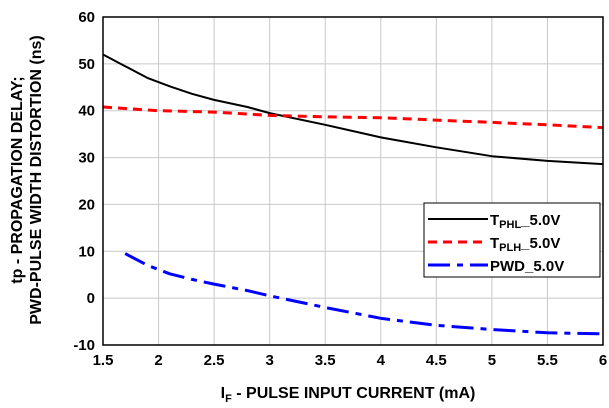  What do you see at coordinates (86, 204) in the screenshot?
I see `y-tick-label-3: 20` at bounding box center [86, 204].